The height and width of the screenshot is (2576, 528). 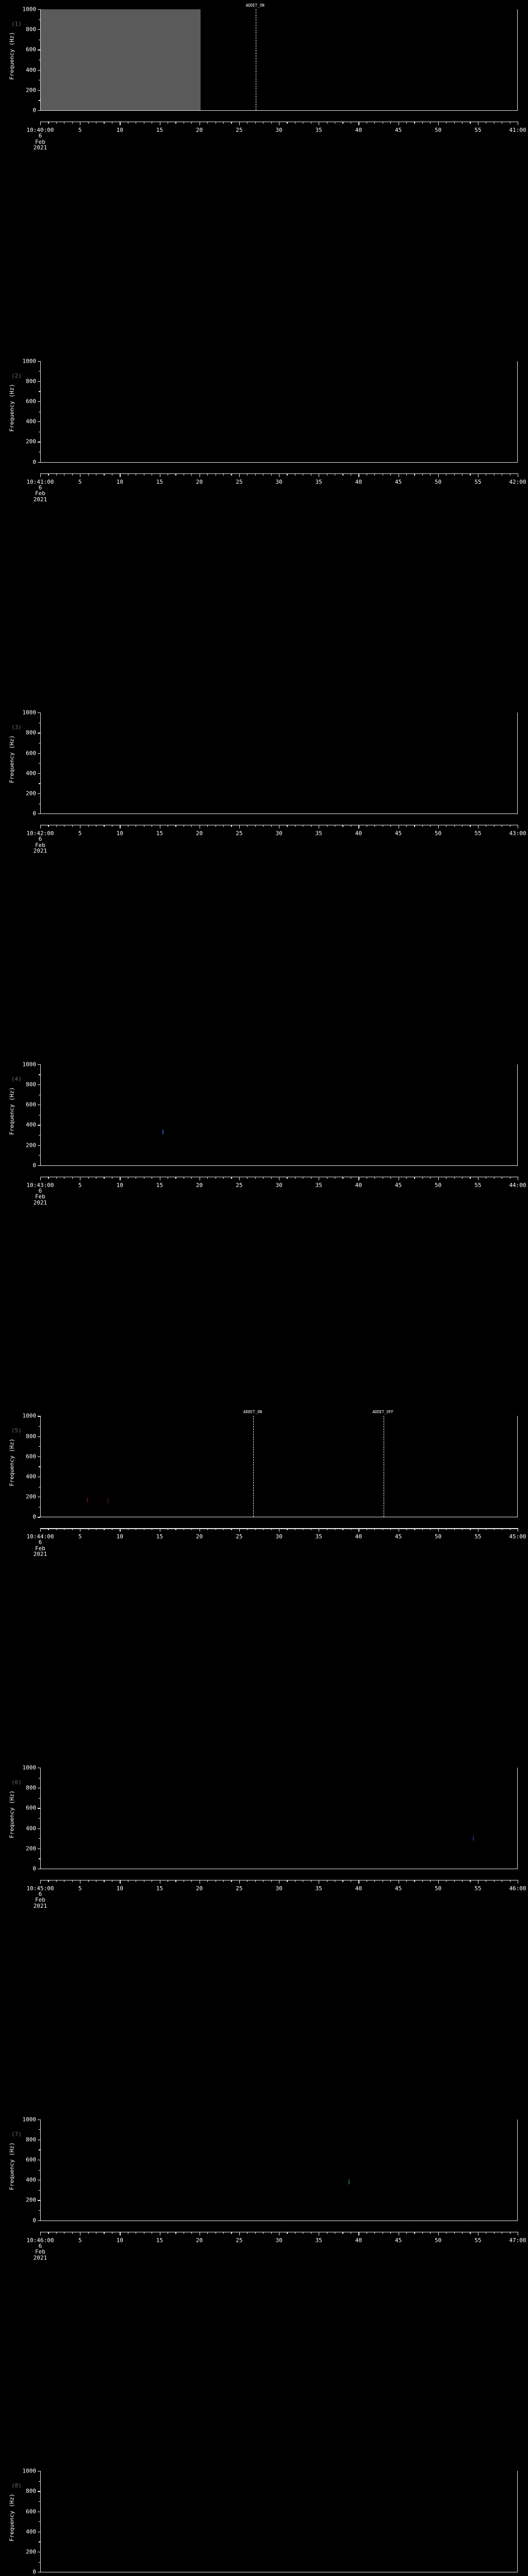 What do you see at coordinates (121, 59) in the screenshot?
I see `mask-block` at bounding box center [121, 59].